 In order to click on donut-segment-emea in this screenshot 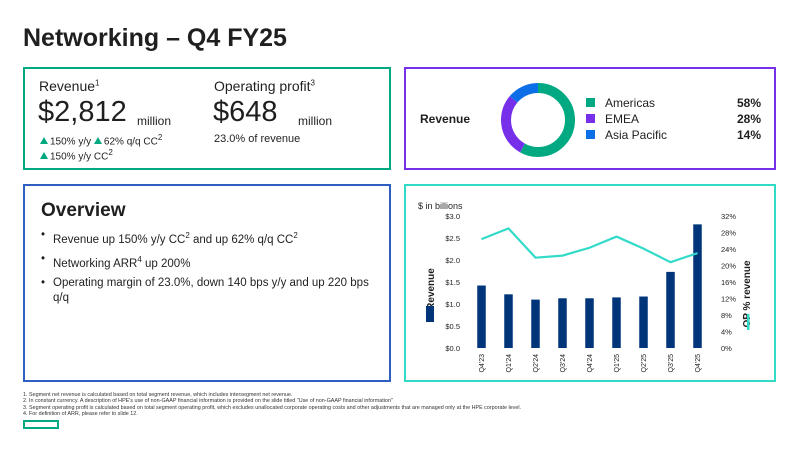, I will do `click(538, 120)`.